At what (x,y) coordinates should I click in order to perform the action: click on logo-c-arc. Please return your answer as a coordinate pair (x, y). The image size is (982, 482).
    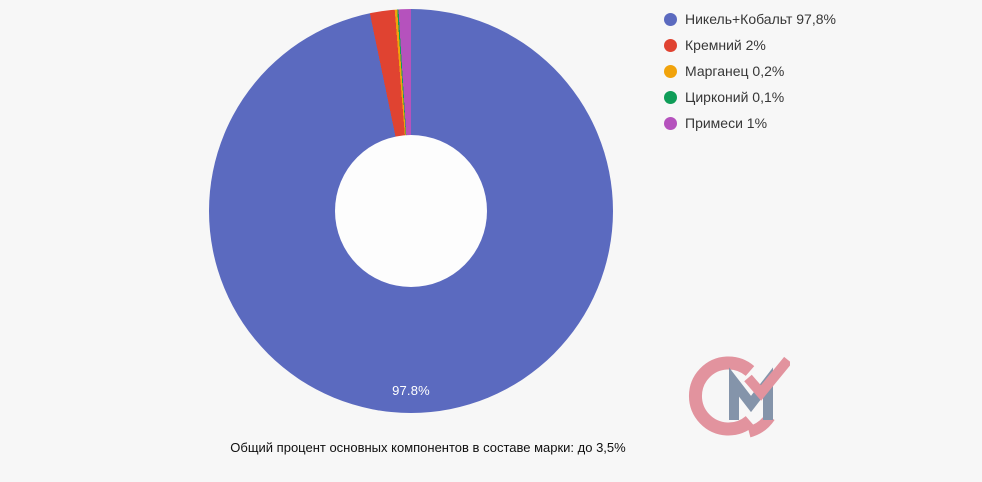
    Looking at the image, I should click on (721, 396).